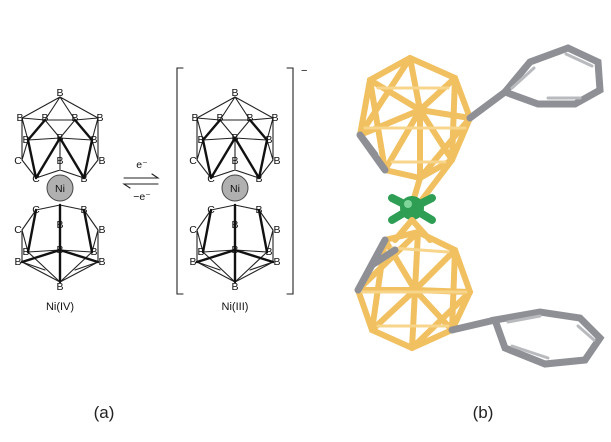  Describe the element at coordinates (142, 165) in the screenshot. I see `arrow-forward-label: e⁻` at that location.